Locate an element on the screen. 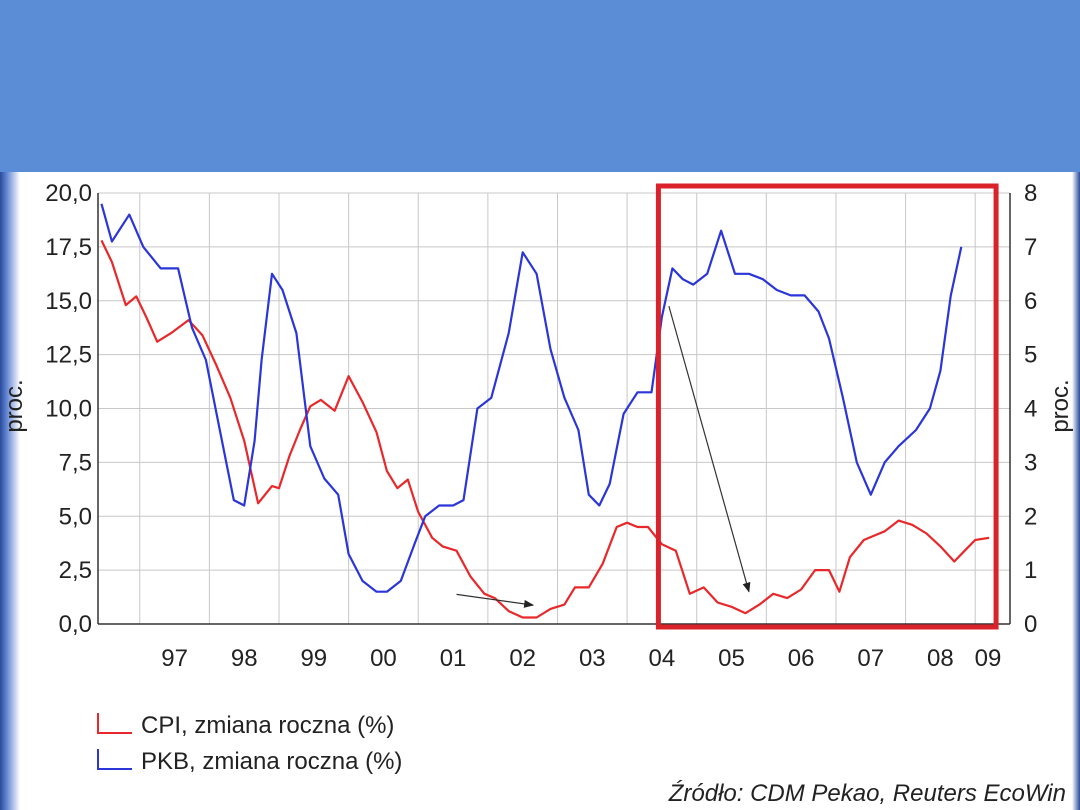  legend-label-pkb: PKB, zmiana roczna (%) is located at coordinates (271, 761).